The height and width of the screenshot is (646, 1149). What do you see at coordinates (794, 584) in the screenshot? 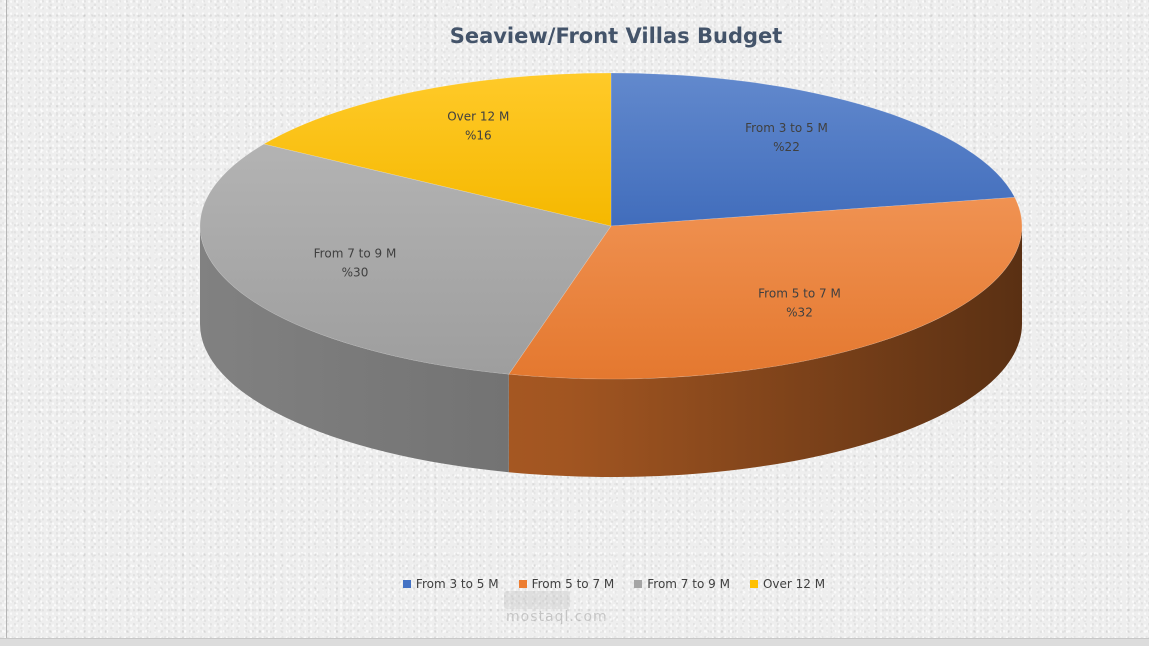
I see `legend-label-4: Over 12 M` at bounding box center [794, 584].